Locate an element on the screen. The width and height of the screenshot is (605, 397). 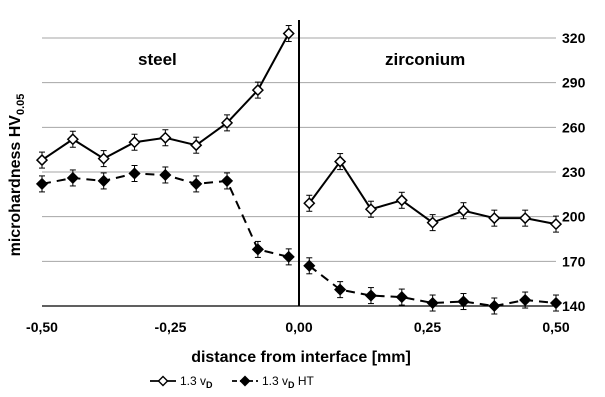
y-tick-label: 170 is located at coordinates (574, 261).